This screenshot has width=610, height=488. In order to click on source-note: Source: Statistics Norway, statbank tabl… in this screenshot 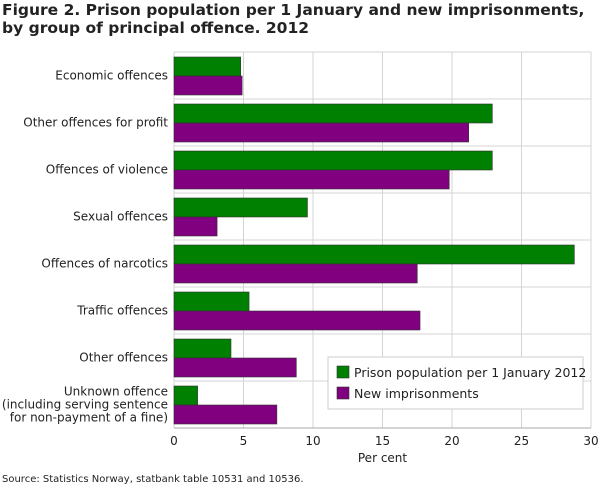, I will do `click(153, 479)`.